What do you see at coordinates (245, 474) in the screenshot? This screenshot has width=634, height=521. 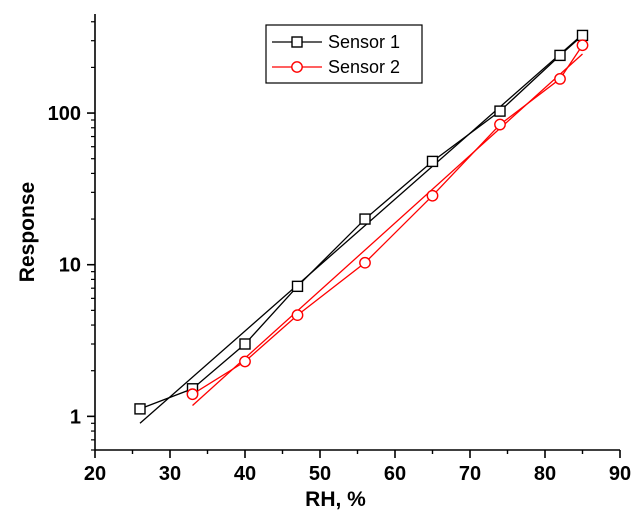 I see `x-tick-label: 40` at bounding box center [245, 474].